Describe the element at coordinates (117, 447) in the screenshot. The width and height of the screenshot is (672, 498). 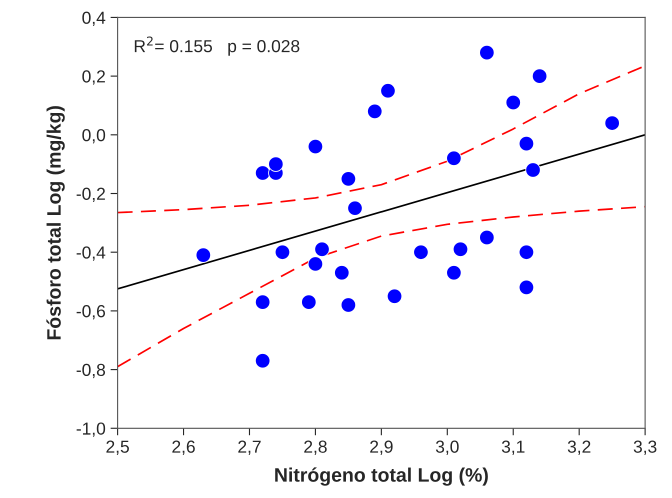
I see `x-tick-label: 2,5` at that location.